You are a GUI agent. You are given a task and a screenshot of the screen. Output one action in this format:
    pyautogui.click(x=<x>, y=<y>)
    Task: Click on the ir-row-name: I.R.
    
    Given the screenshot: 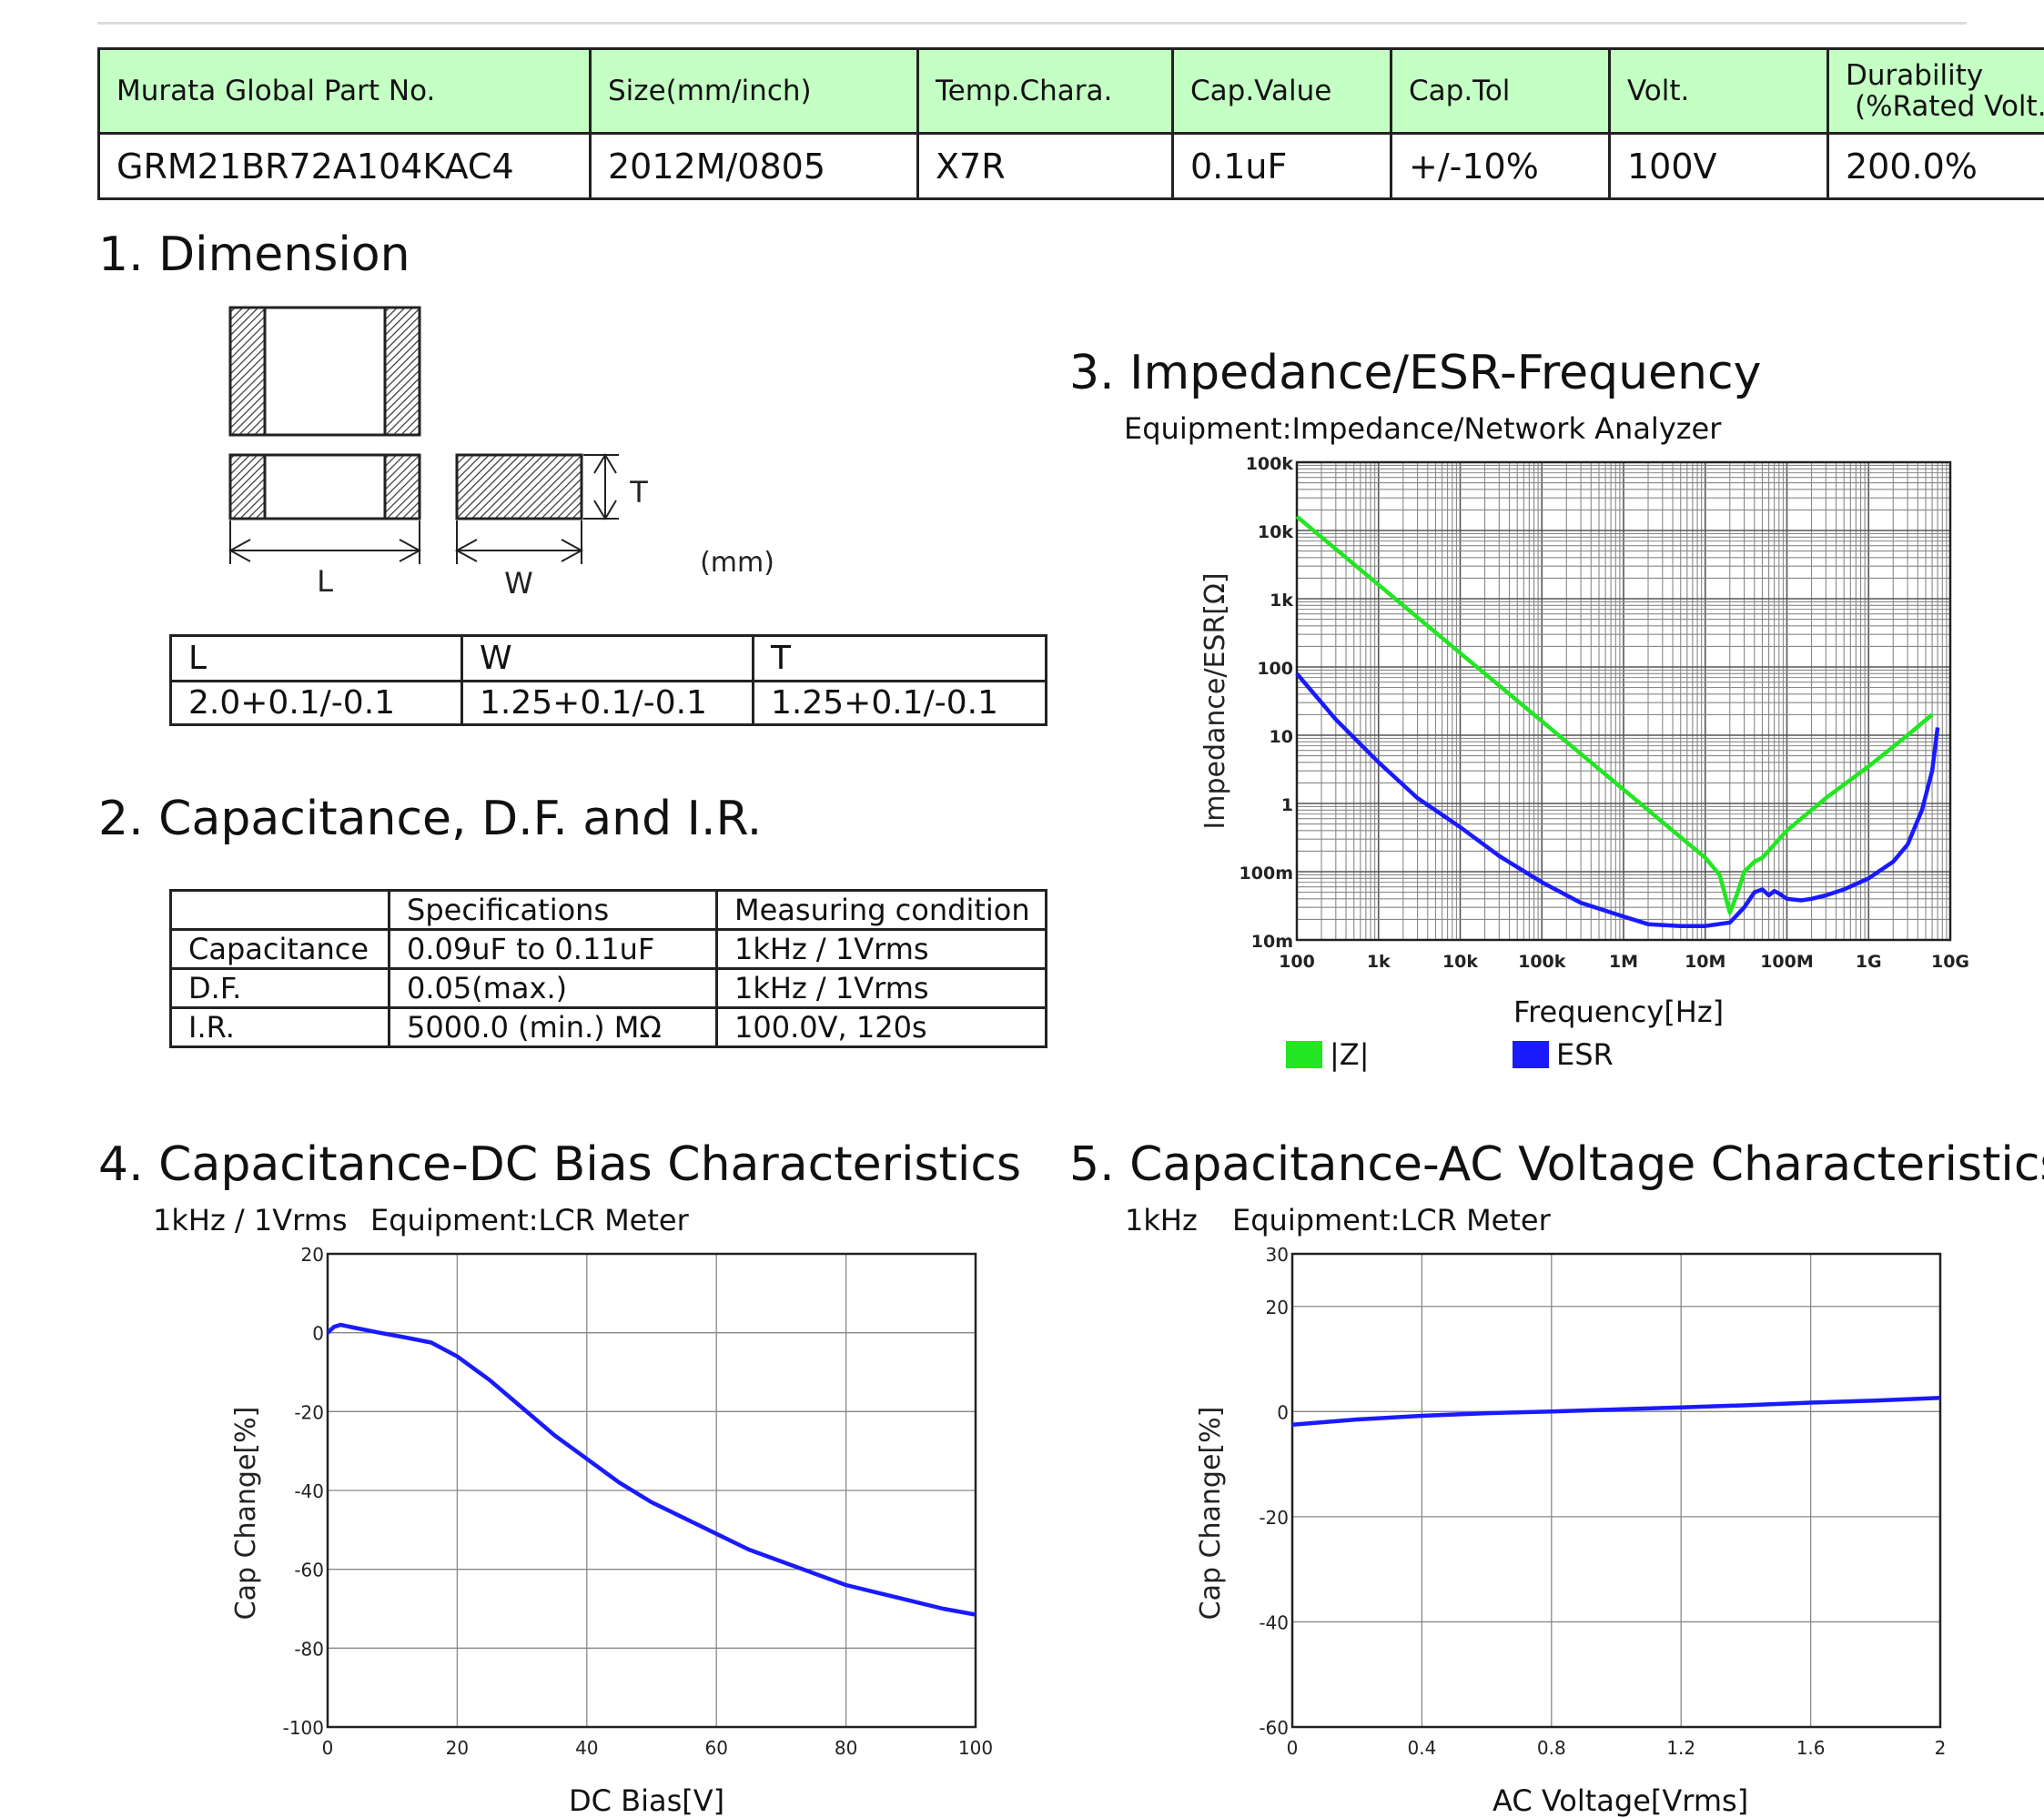 What is the action you would take?
    pyautogui.click(x=279, y=1027)
    